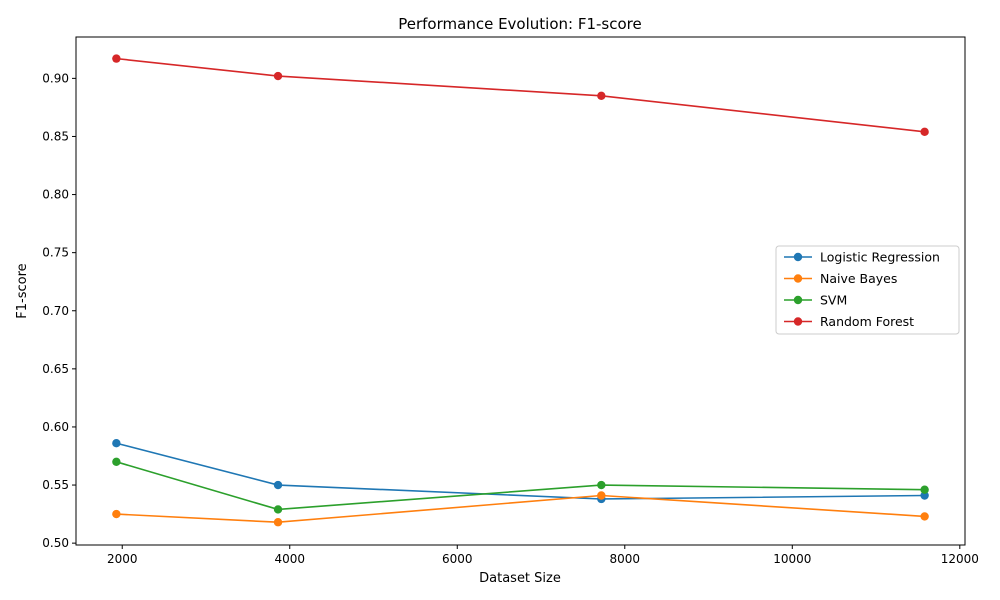 The width and height of the screenshot is (1000, 600). I want to click on series-line-logistic-regression, so click(520, 471).